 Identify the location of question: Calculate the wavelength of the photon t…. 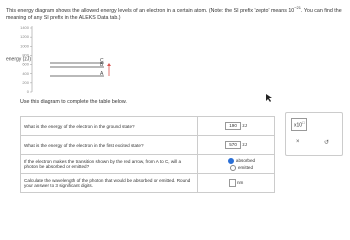
(109, 183).